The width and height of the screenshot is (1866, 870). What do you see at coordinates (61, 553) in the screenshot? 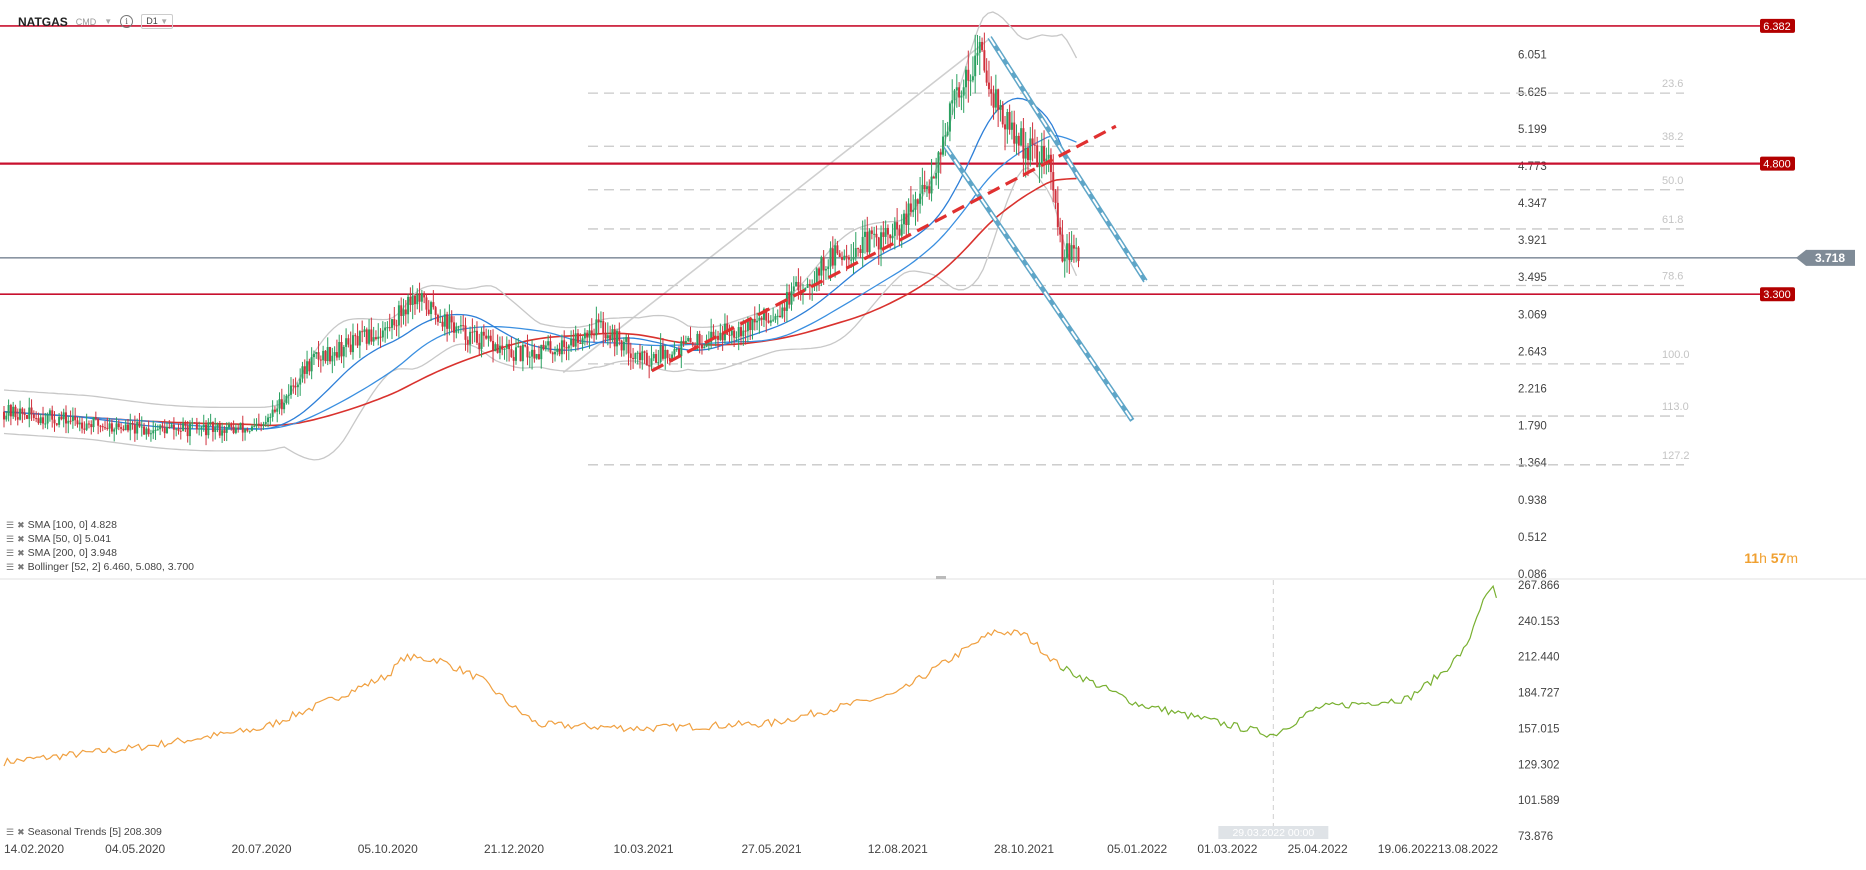
I see `legend-sma-200: ☰ ✖ SMA [200, 0] 3.948` at bounding box center [61, 553].